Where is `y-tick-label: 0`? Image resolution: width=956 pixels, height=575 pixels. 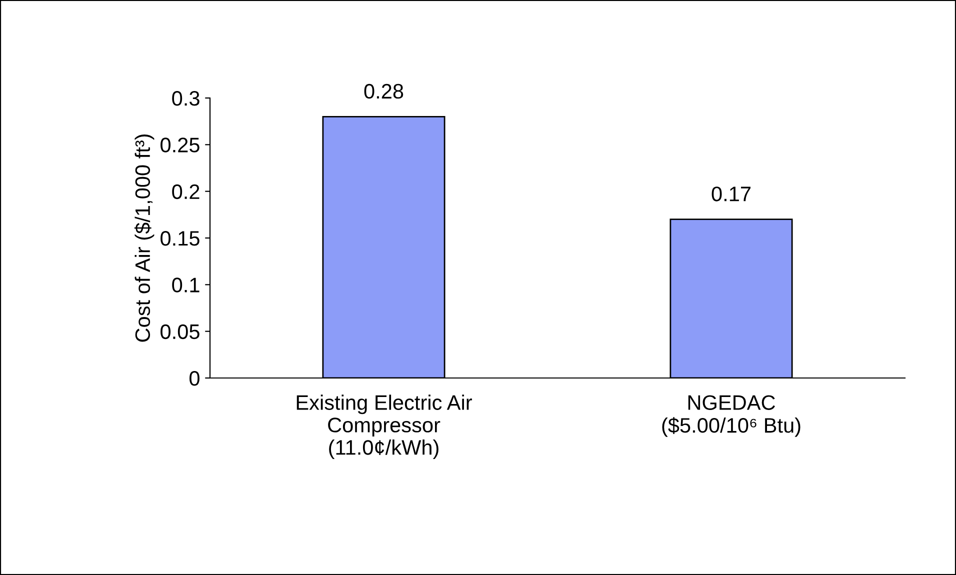
y-tick-label: 0 is located at coordinates (195, 378).